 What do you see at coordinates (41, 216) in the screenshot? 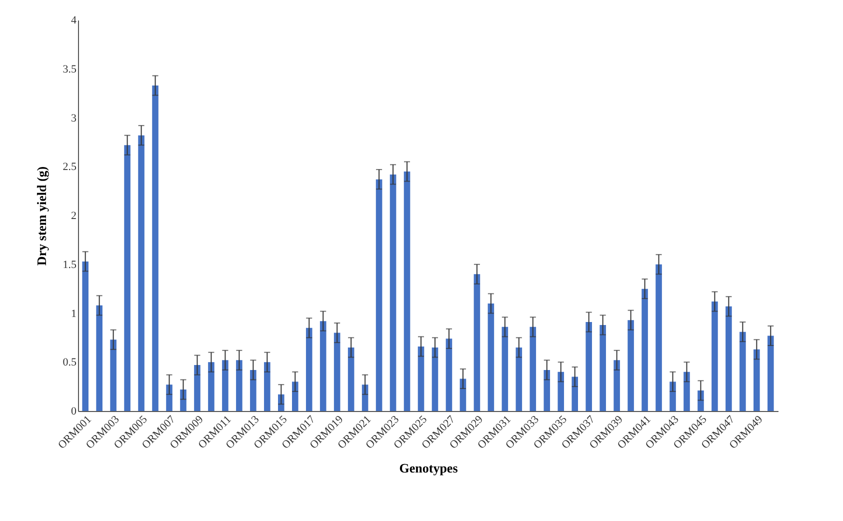
I see `y-axis-title: Dry stem yield (g)` at bounding box center [41, 216].